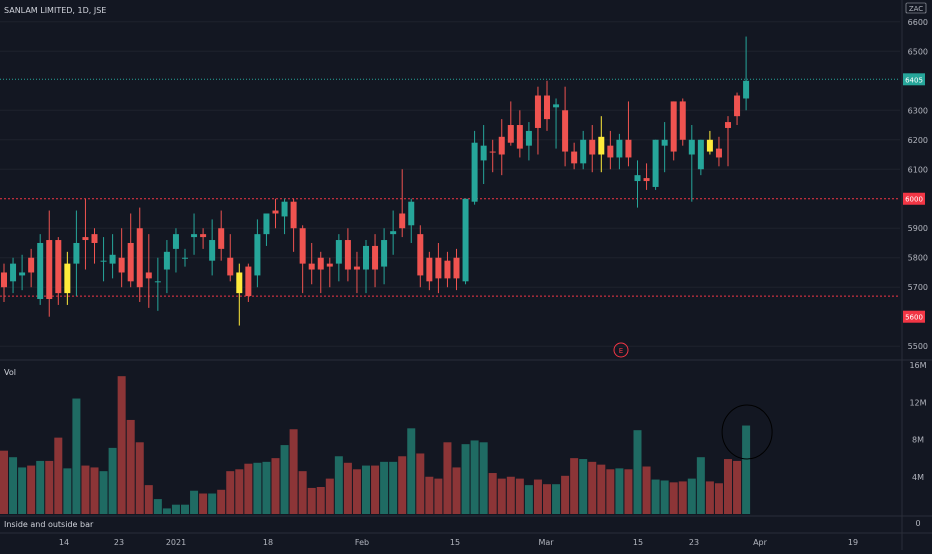 This screenshot has height=554, width=932. What do you see at coordinates (546, 542) in the screenshot?
I see `time-tick-label: Mar` at bounding box center [546, 542].